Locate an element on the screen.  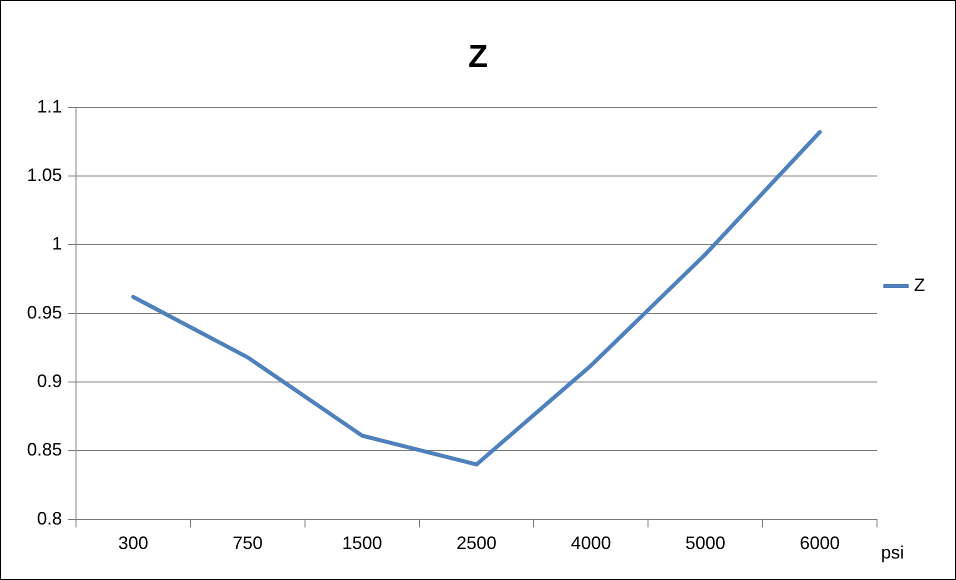
chart-title: Z is located at coordinates (478, 56).